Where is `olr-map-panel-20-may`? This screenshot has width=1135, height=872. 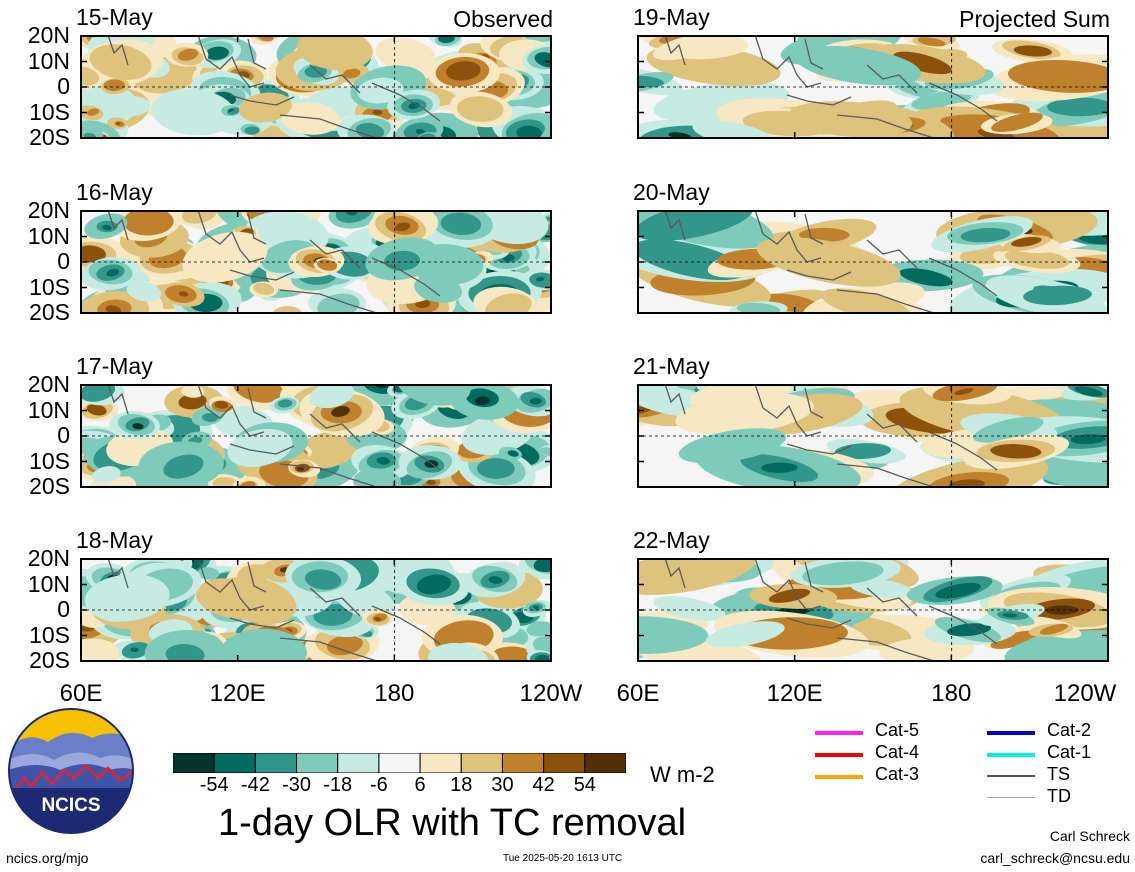
olr-map-panel-20-may is located at coordinates (873, 262).